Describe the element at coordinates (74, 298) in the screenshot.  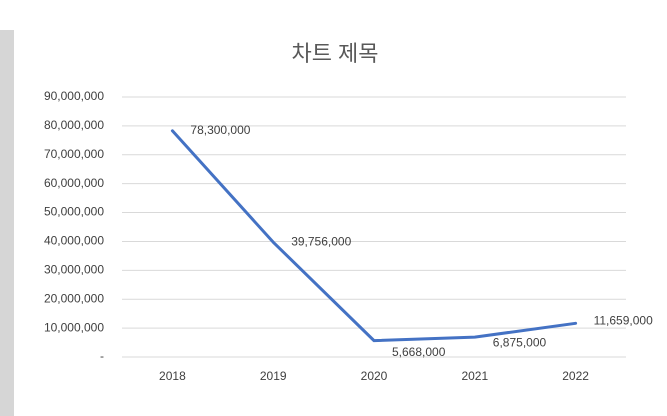
I see `y-tick-label: 20,000,000` at that location.